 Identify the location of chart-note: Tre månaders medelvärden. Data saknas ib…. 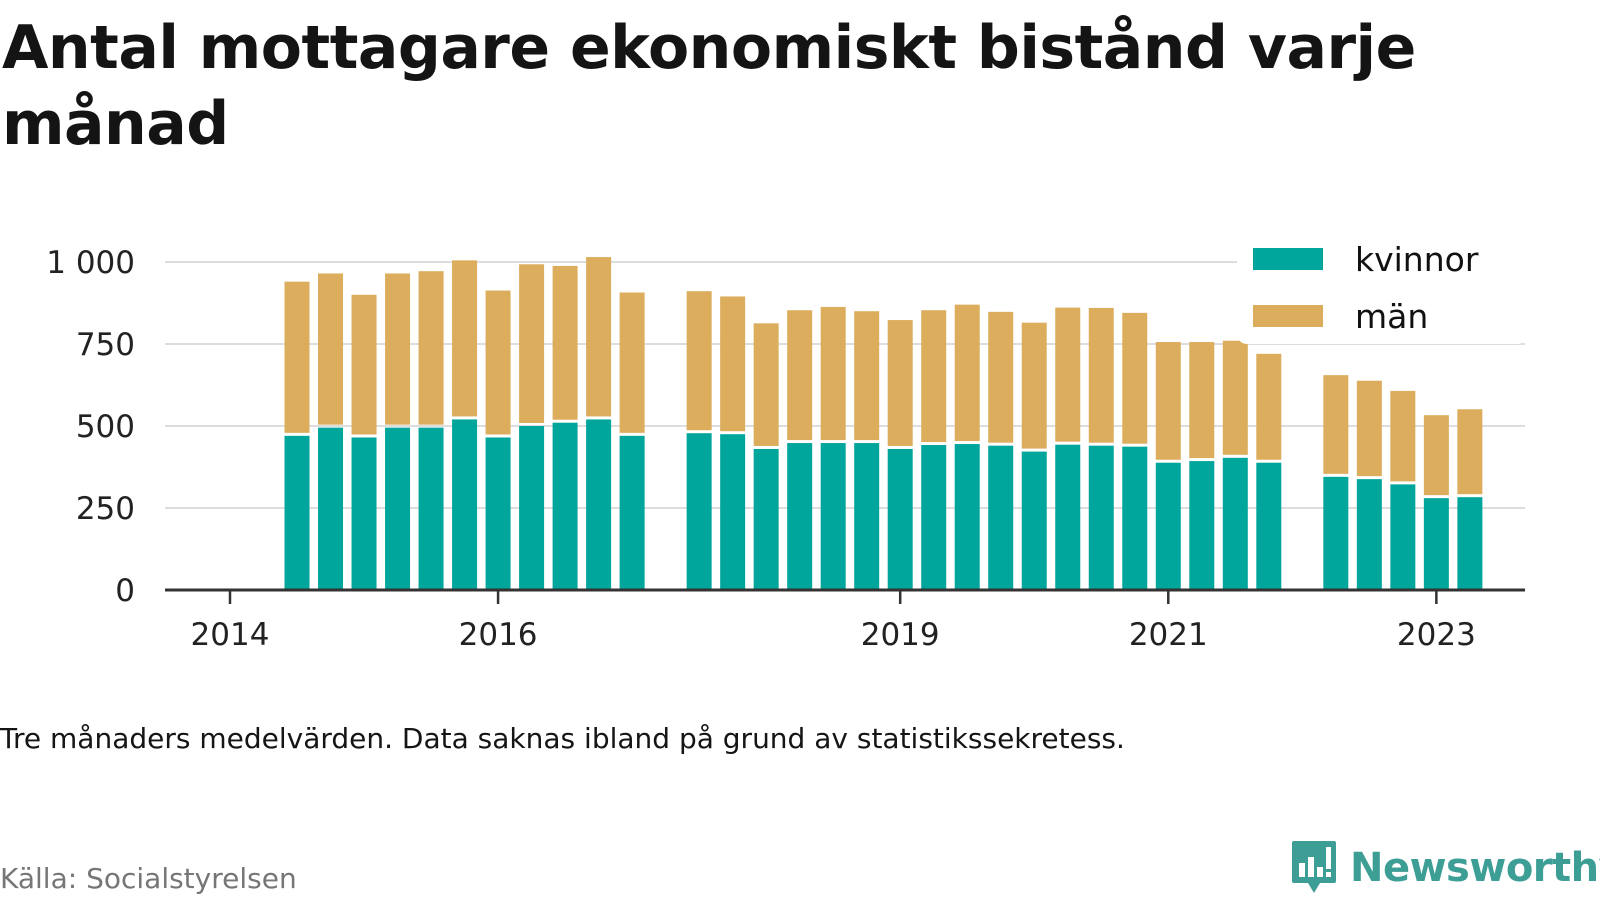
(562, 738).